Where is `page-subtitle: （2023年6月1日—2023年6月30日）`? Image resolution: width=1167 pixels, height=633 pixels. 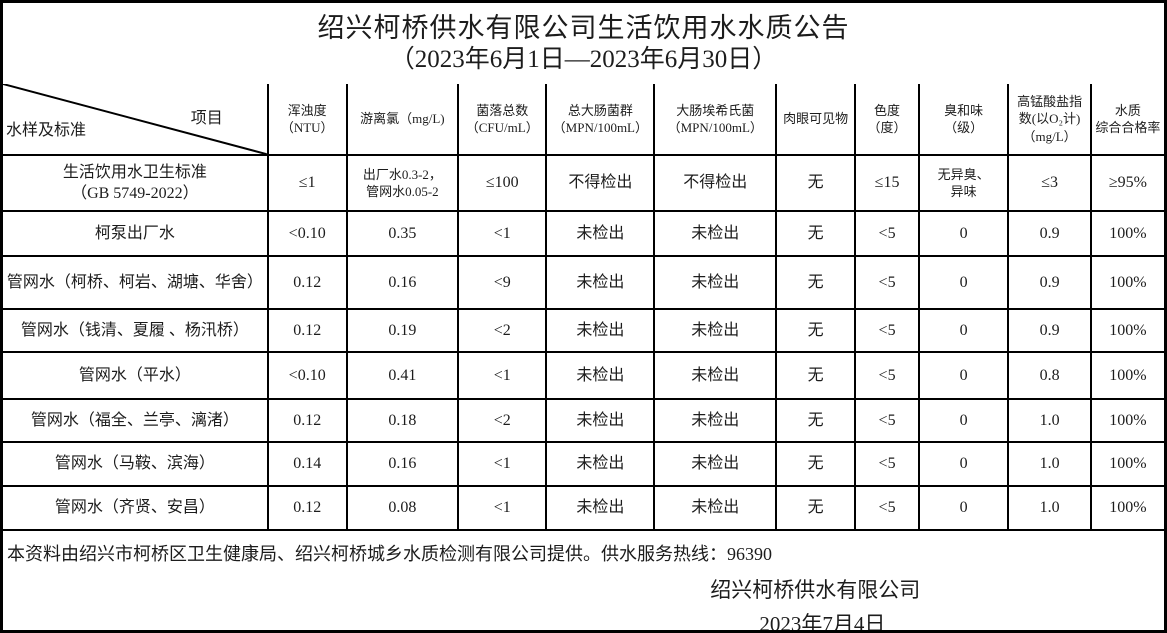 page-subtitle: （2023年6月1日—2023年6月30日） is located at coordinates (583, 60).